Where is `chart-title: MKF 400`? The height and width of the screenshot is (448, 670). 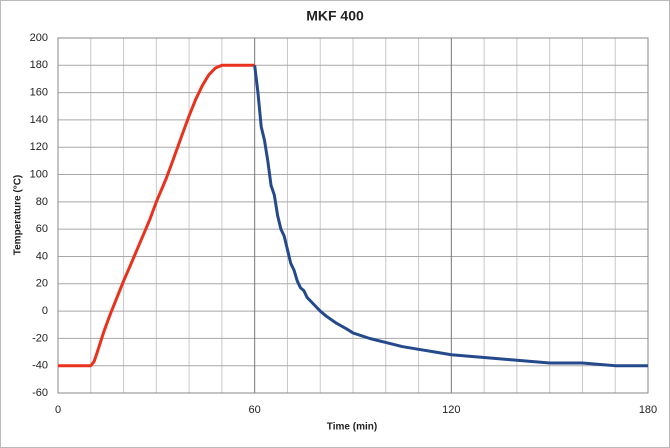 chart-title: MKF 400 is located at coordinates (335, 16).